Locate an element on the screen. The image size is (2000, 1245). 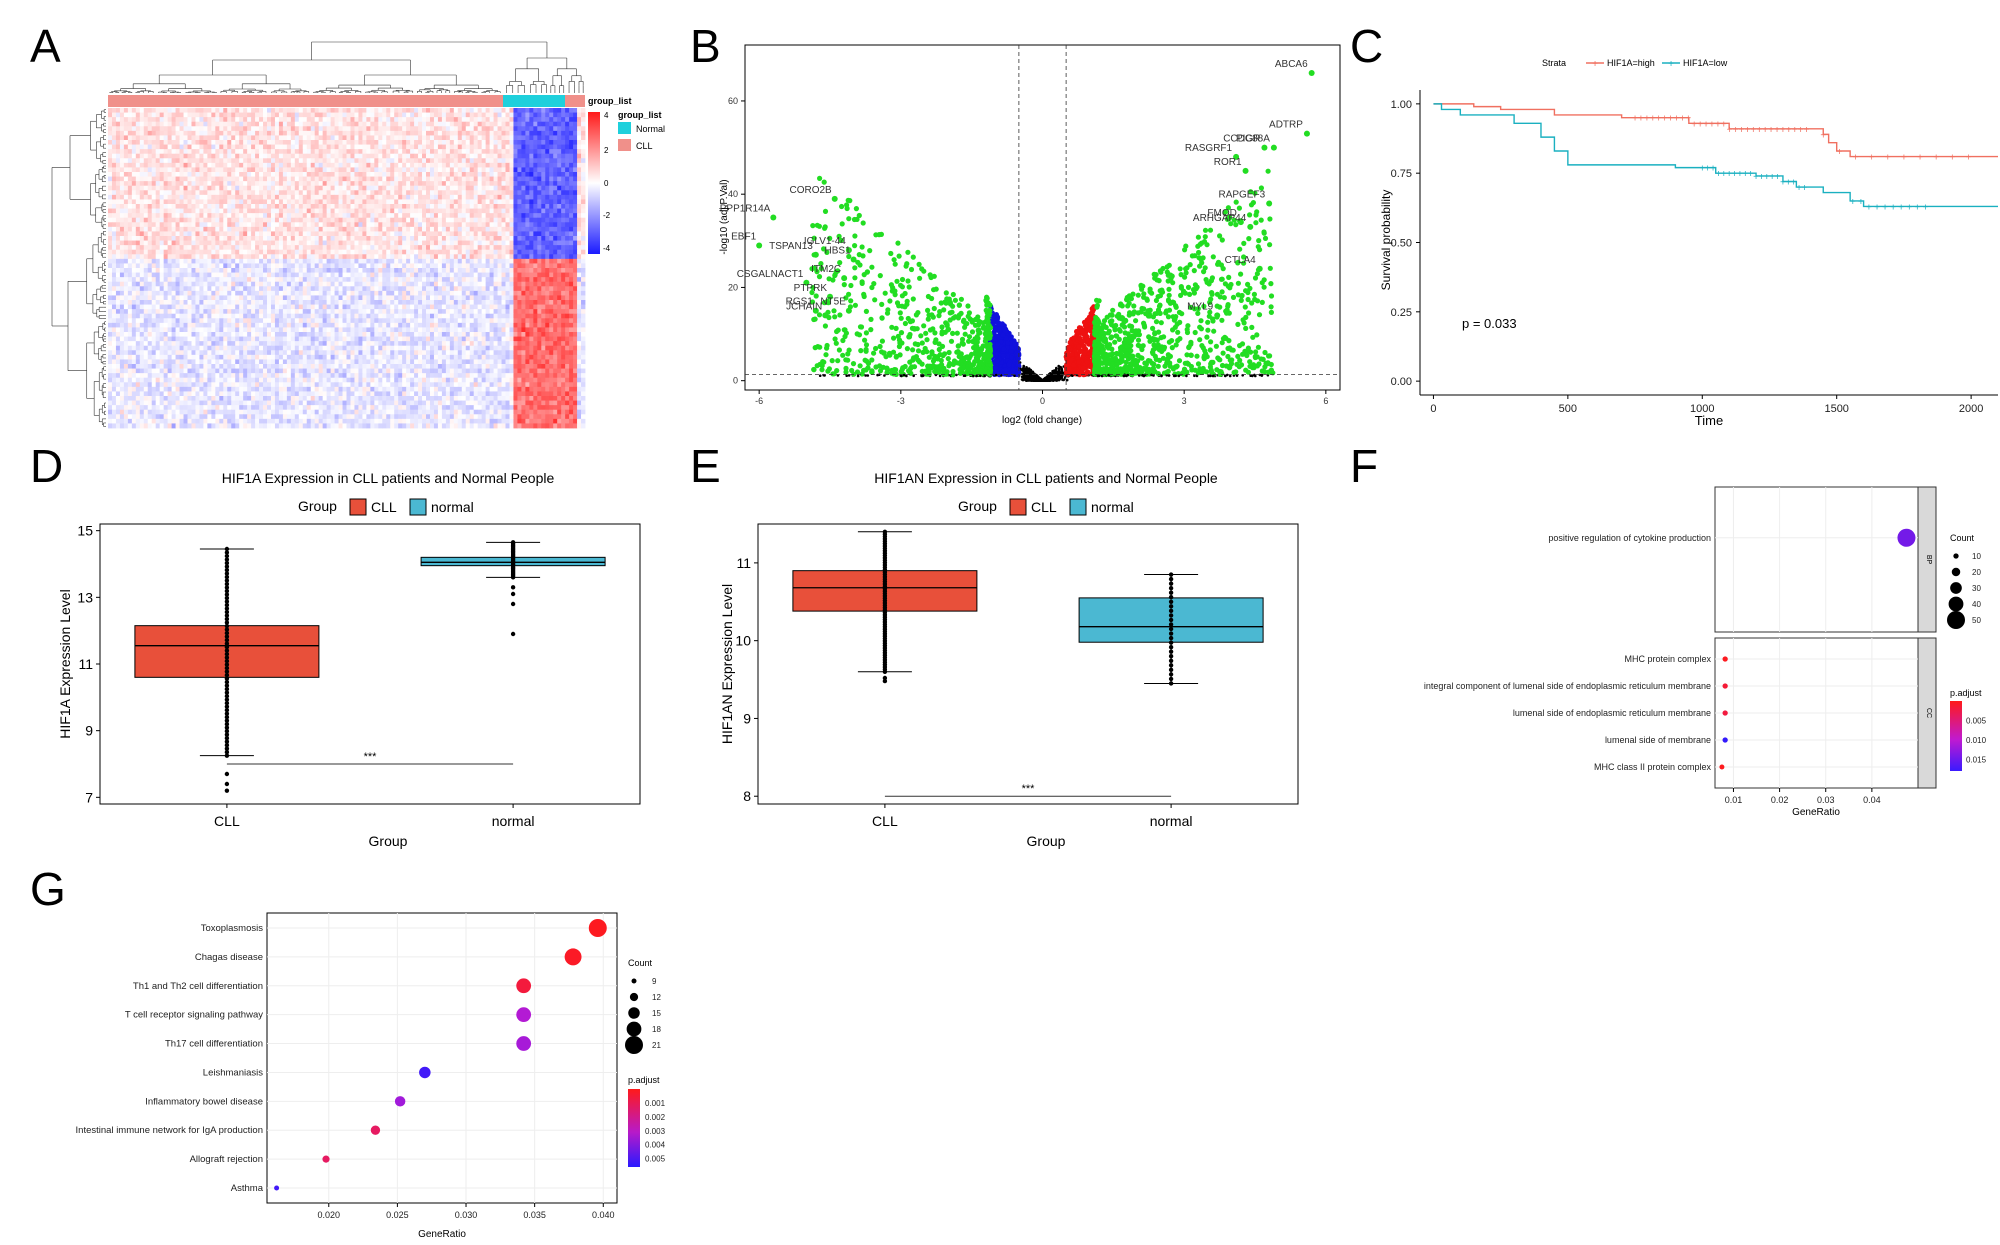
row-dendrogram is located at coordinates (78, 268).